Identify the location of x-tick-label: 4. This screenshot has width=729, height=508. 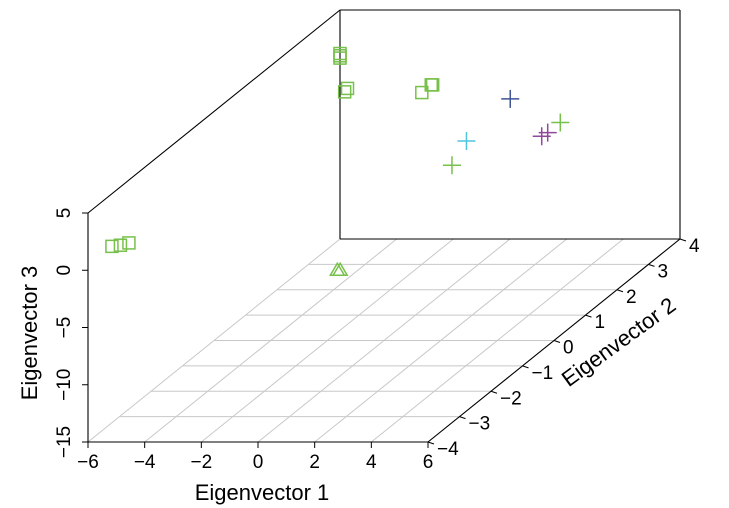
(371, 462).